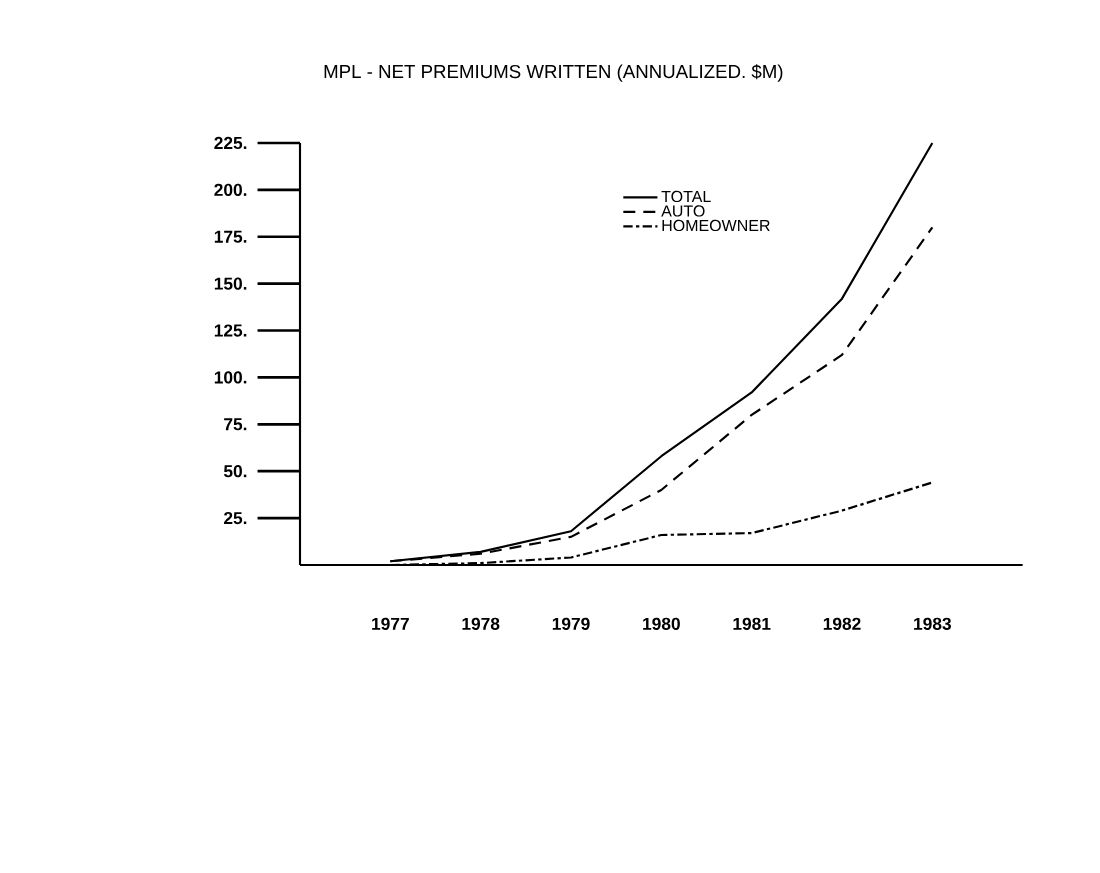 This screenshot has height=873, width=1100. Describe the element at coordinates (230, 330) in the screenshot. I see `y-tick-label: 125.` at that location.